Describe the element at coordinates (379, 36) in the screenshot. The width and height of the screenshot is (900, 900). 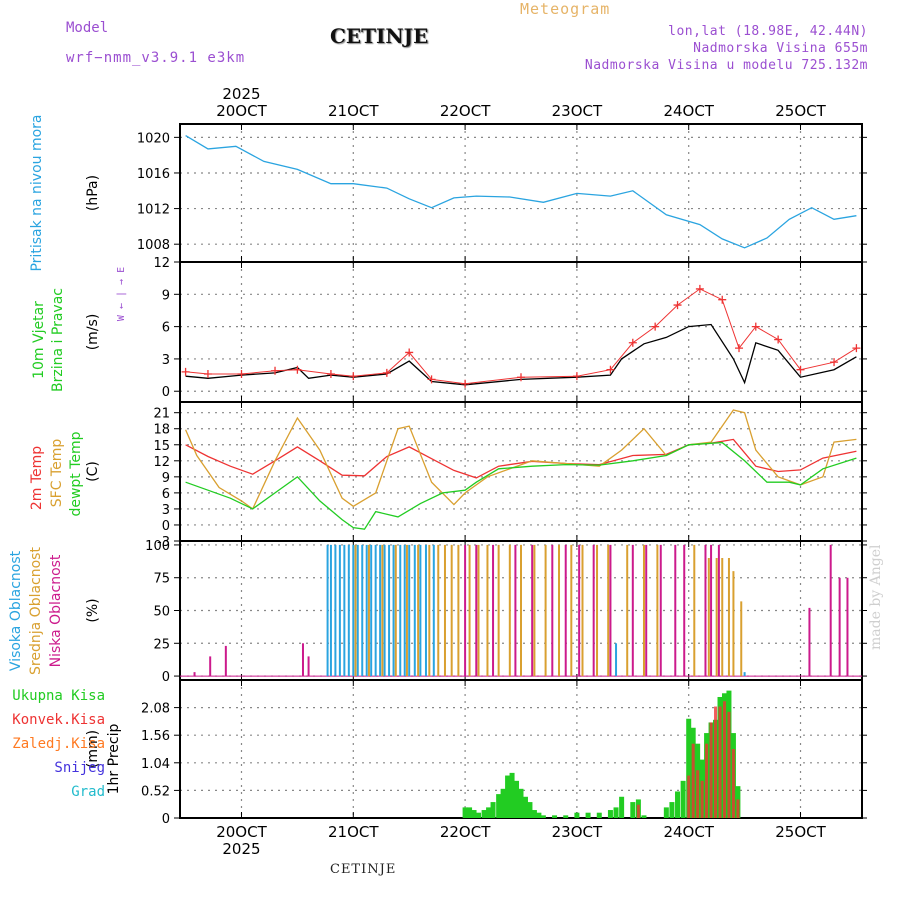
I see `station-title: CETINJE` at that location.